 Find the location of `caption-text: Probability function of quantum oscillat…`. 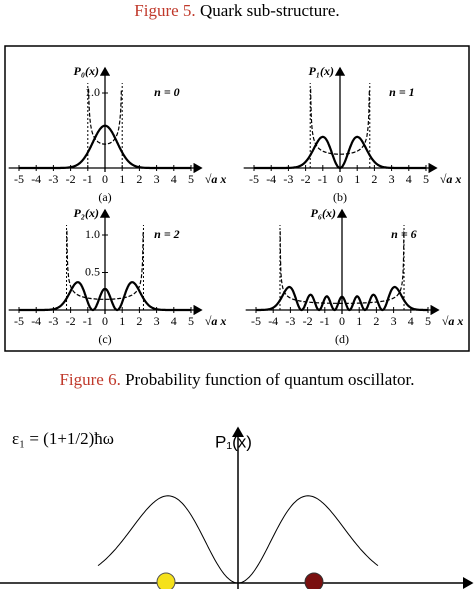

caption-text: Probability function of quantum oscillat… is located at coordinates (269, 379).